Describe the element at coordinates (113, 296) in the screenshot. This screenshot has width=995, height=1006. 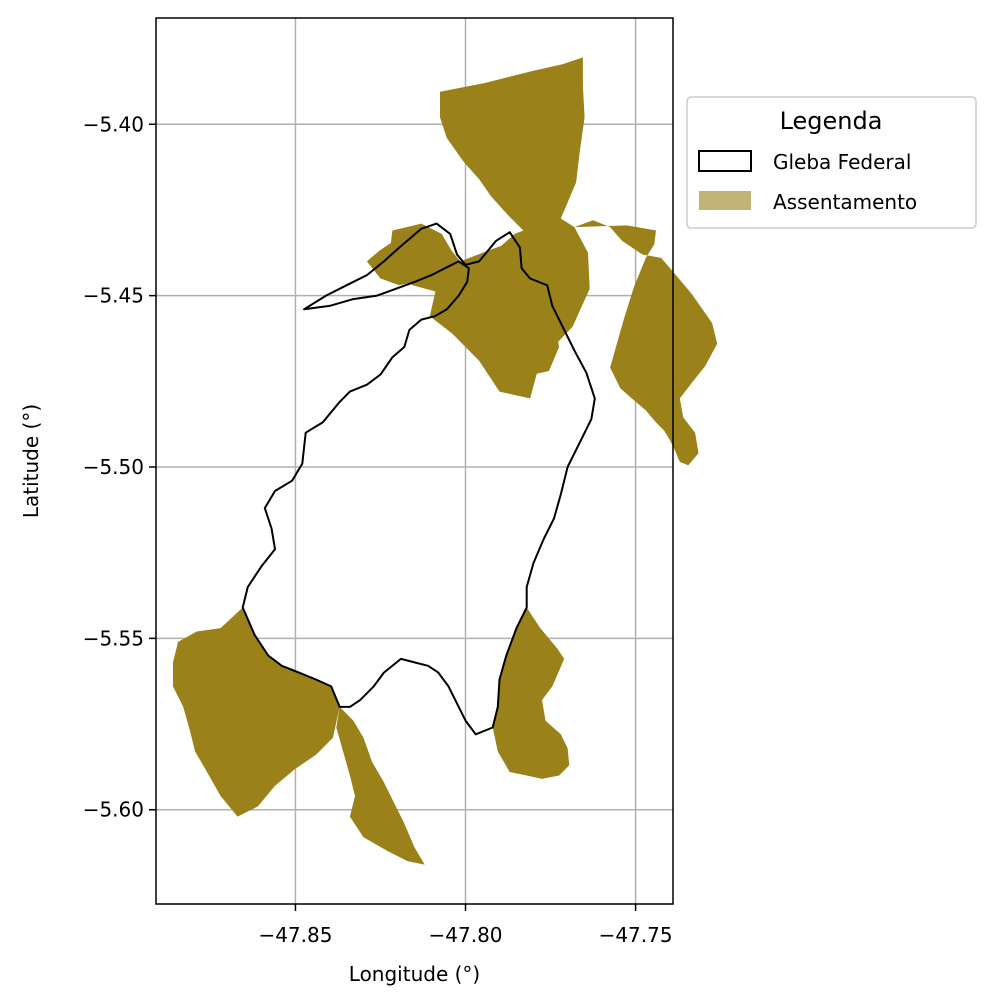
I see `y-tick-label: −5.45` at that location.